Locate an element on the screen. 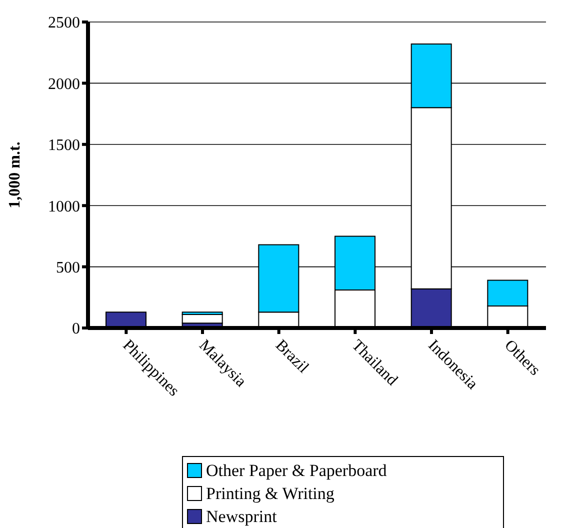 Image resolution: width=577 pixels, height=528 pixels. y-tick-label: 1500 is located at coordinates (64, 145).